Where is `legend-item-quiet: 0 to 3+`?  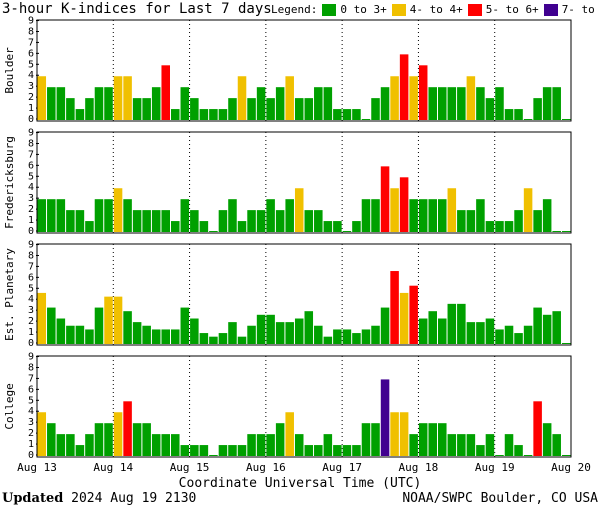 legend-item-quiet: 0 to 3+ is located at coordinates (354, 9).